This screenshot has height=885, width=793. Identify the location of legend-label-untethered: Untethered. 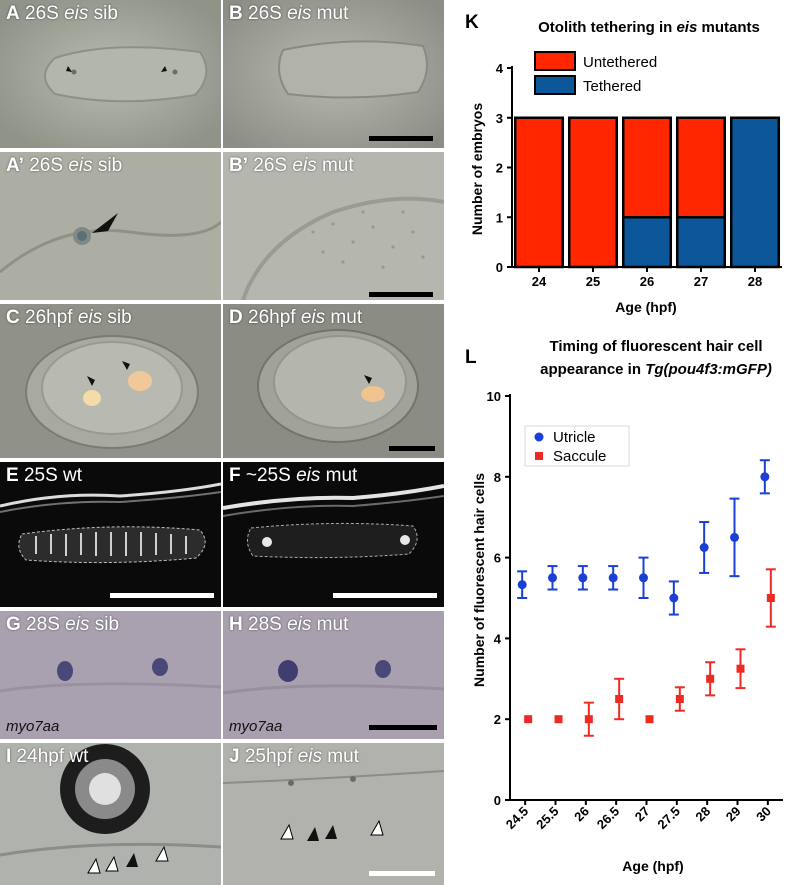
(620, 62).